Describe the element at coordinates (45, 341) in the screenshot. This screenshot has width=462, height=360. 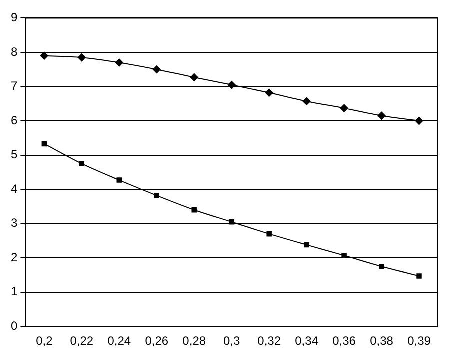
I see `x-tick-label: 0,2` at that location.